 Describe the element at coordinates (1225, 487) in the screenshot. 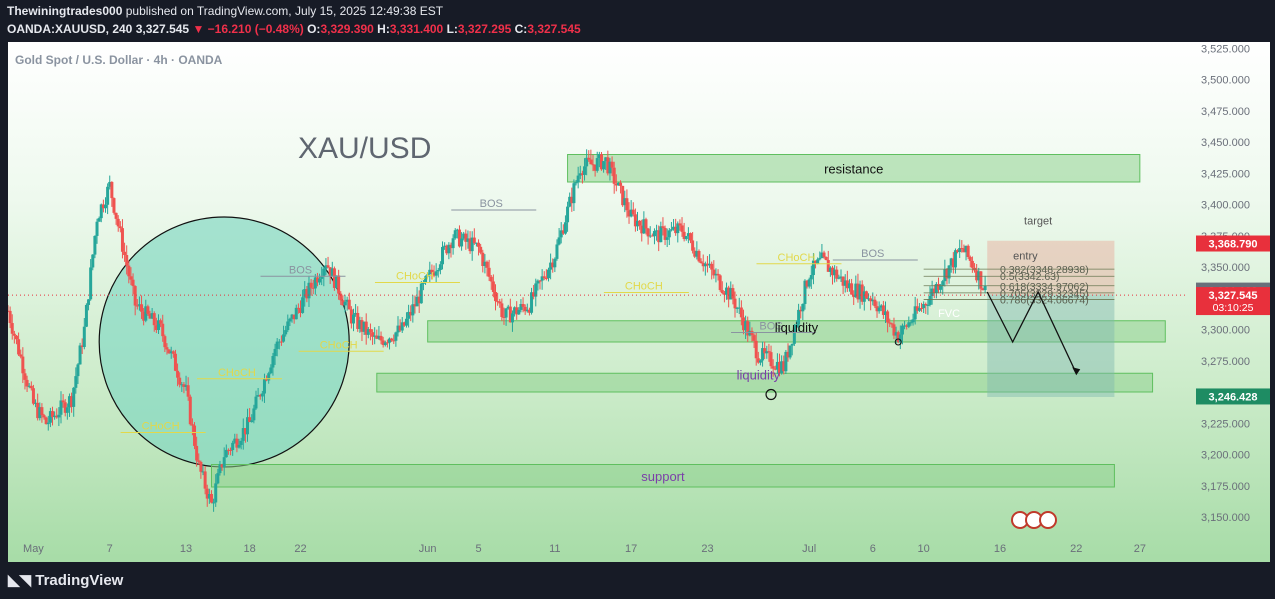

I see `y-tick-label: 3,175.000` at that location.